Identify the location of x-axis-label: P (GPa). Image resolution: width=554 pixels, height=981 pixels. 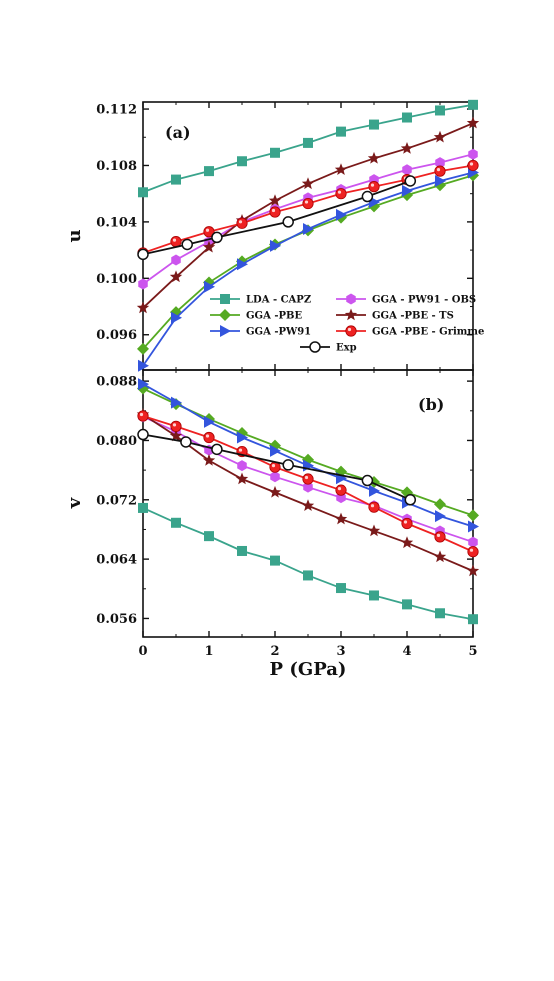
(308, 669).